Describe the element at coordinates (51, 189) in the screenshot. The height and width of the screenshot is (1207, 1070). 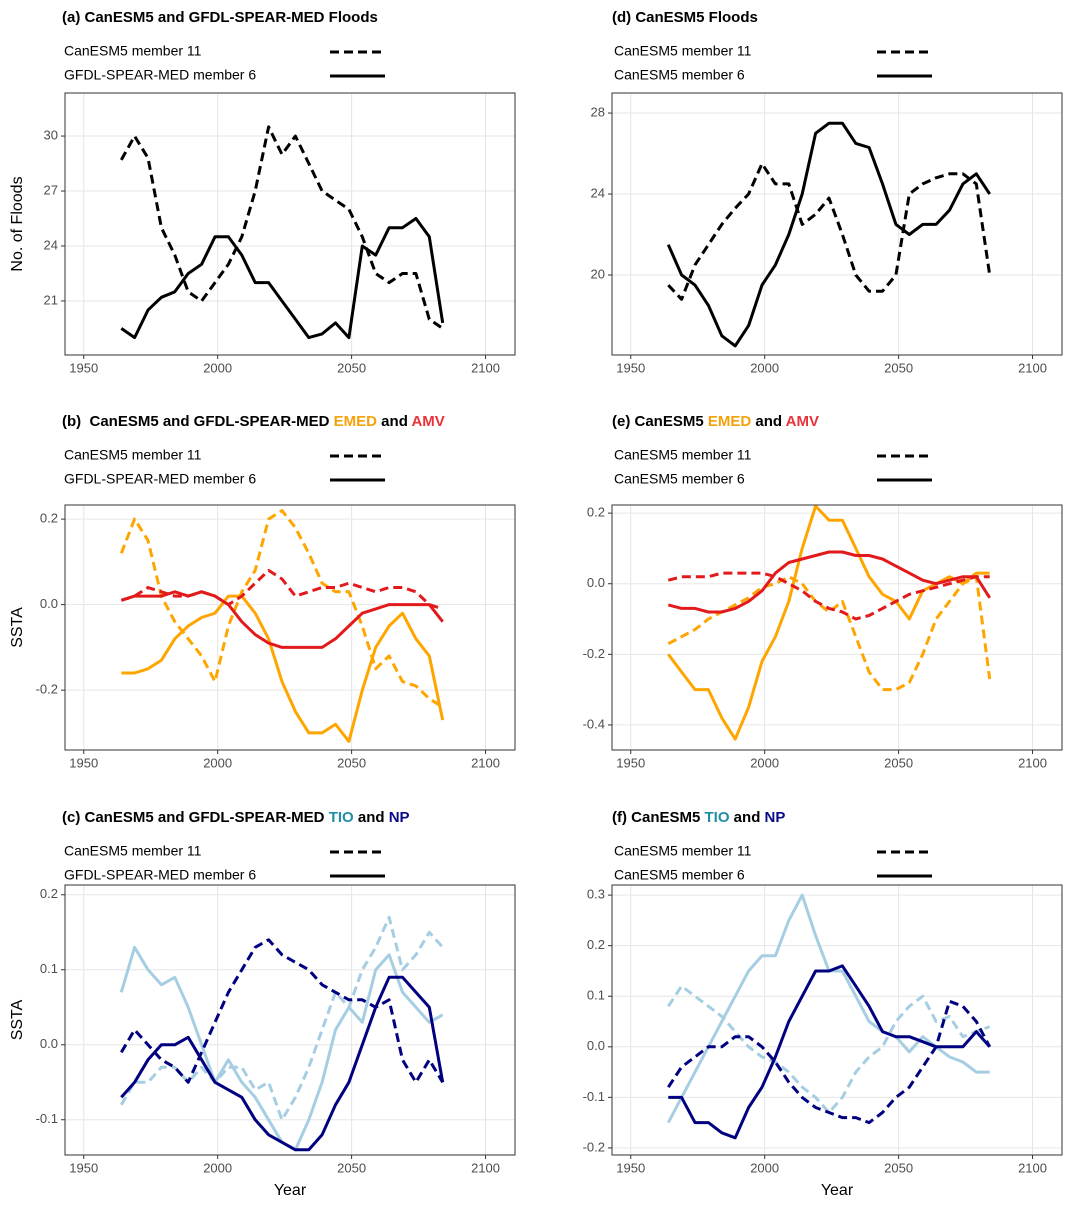
I see `y-tick-label: 27` at that location.